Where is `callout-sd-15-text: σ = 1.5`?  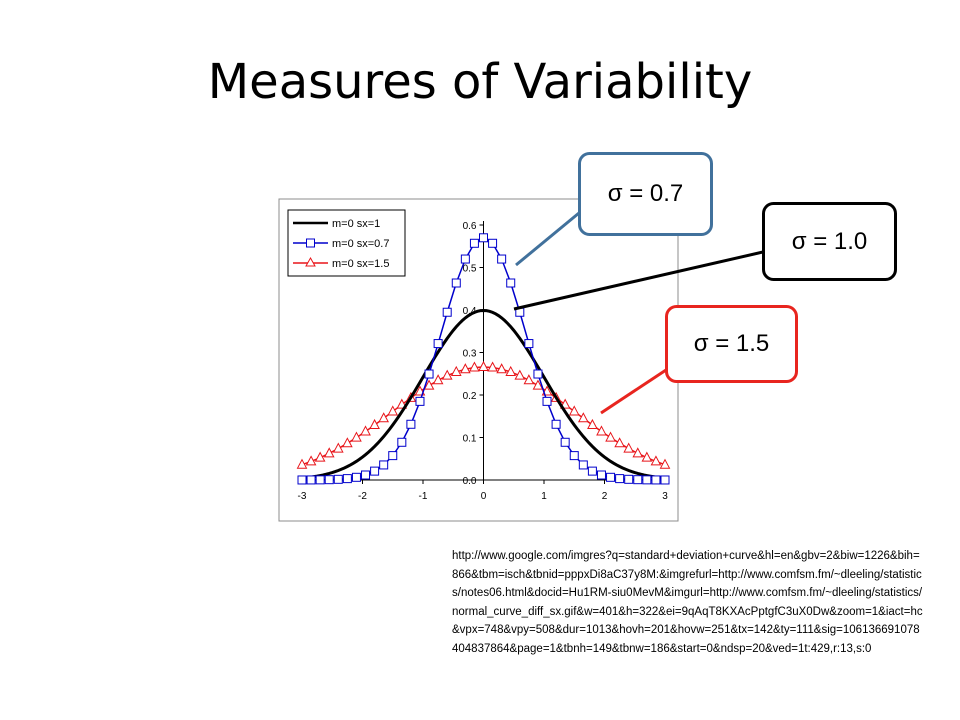
callout-sd-15-text: σ = 1.5 is located at coordinates (731, 343).